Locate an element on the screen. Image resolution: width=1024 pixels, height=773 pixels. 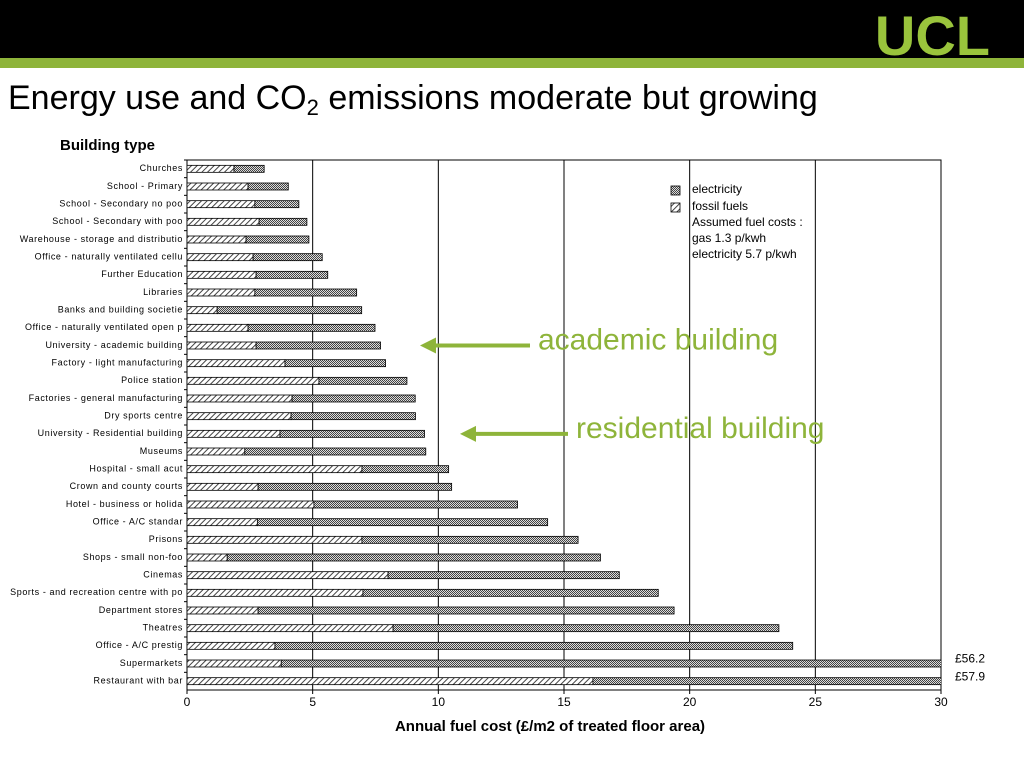
y-tick-label: Warehouse - storage and distributio is located at coordinates (101, 239).